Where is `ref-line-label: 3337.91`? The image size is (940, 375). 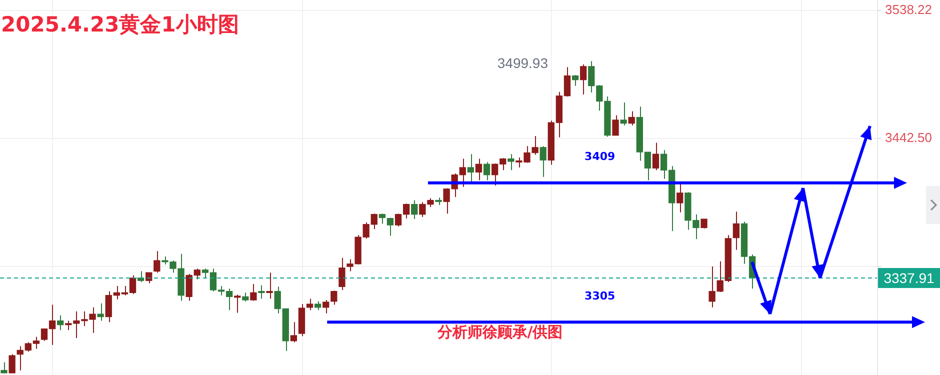
ref-line-label: 3337.91 is located at coordinates (909, 278).